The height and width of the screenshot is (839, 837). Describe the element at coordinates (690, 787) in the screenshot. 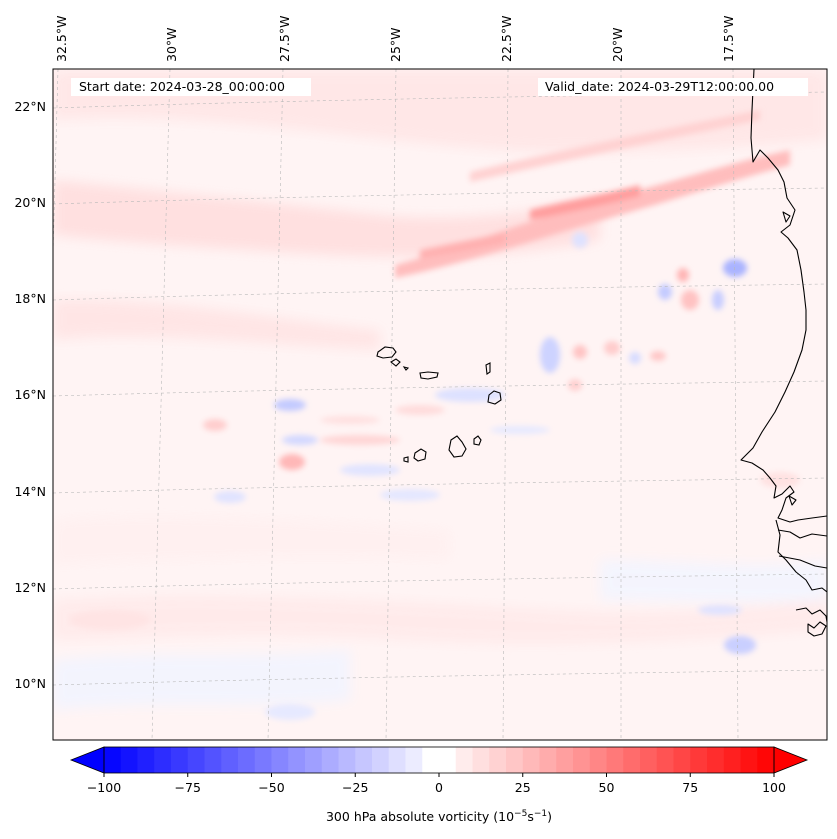

I see `colorbar-tick-label: 75` at that location.